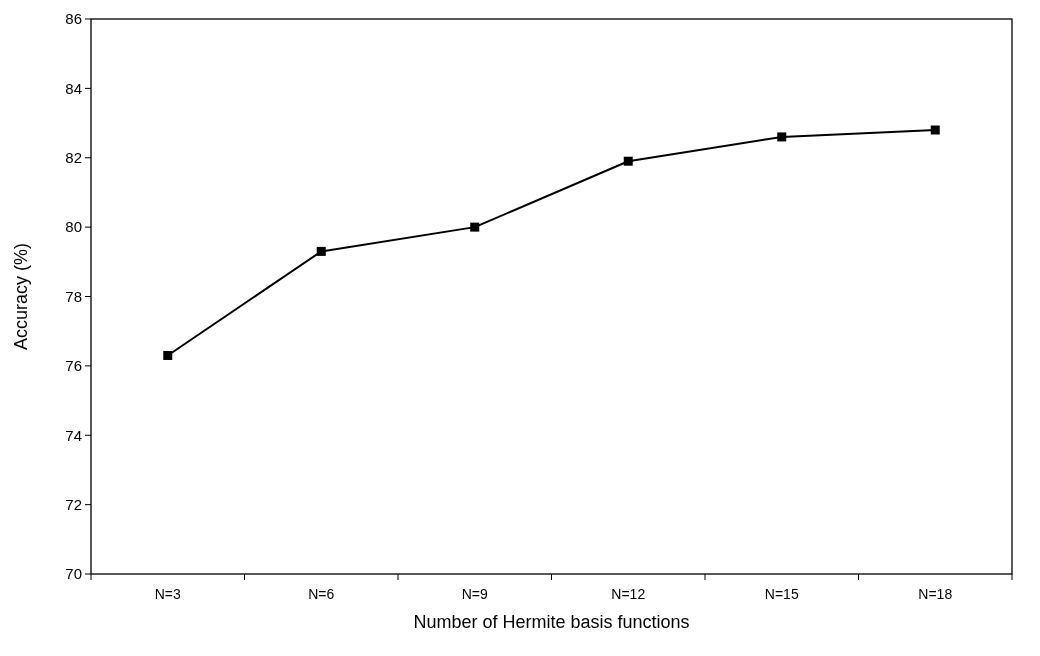 The height and width of the screenshot is (656, 1040). I want to click on y-tick-label: 76, so click(73, 366).